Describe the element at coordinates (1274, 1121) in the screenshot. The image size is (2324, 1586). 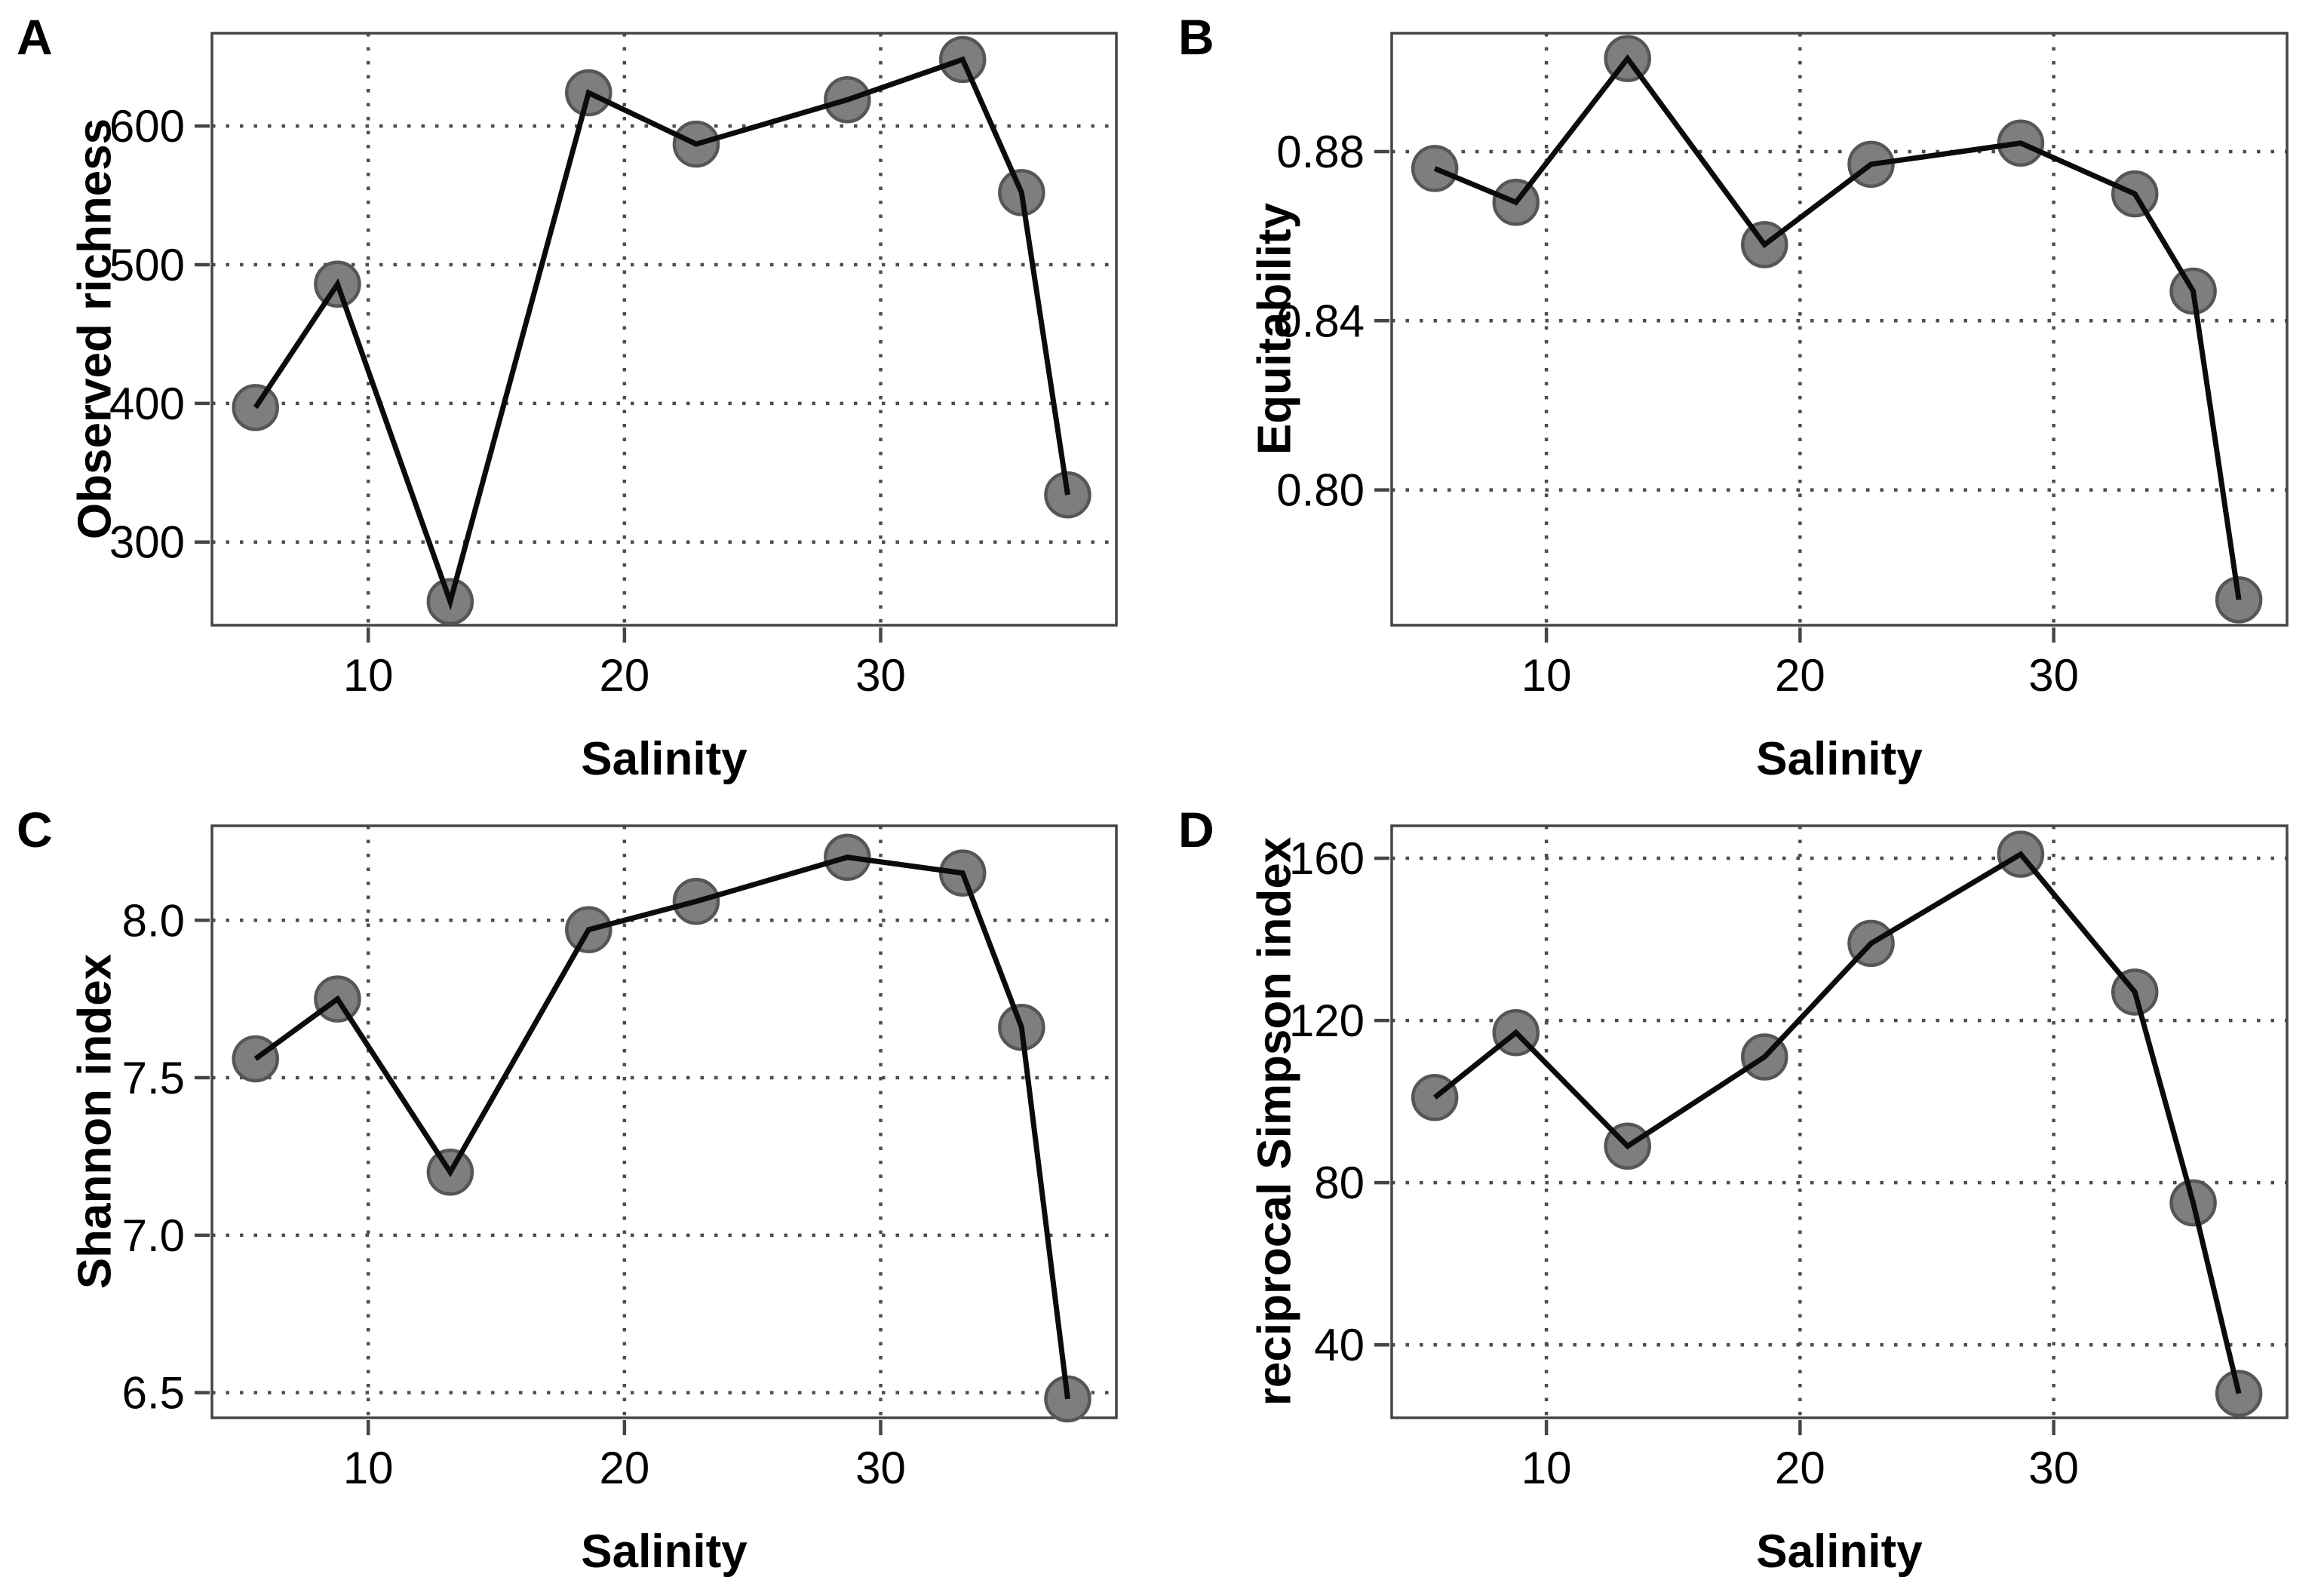
I see `panel-D-y-axis-title-text: reciprocal Simpson index` at that location.